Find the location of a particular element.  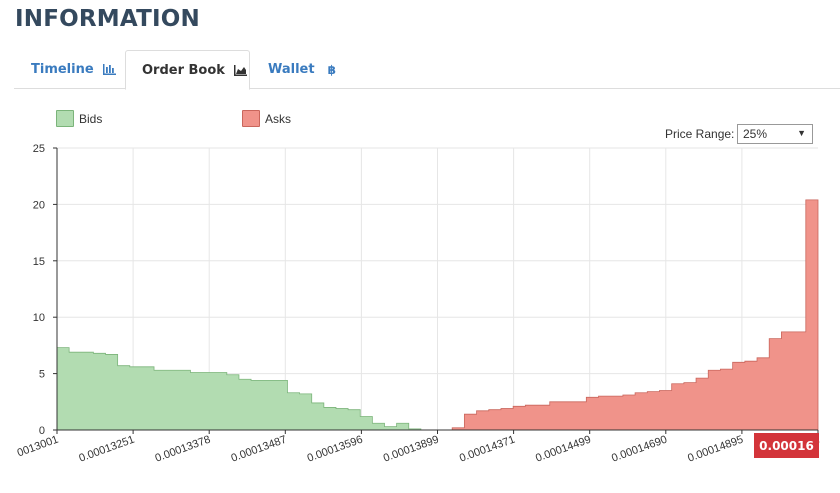

bar-chart-icon is located at coordinates (109, 69).